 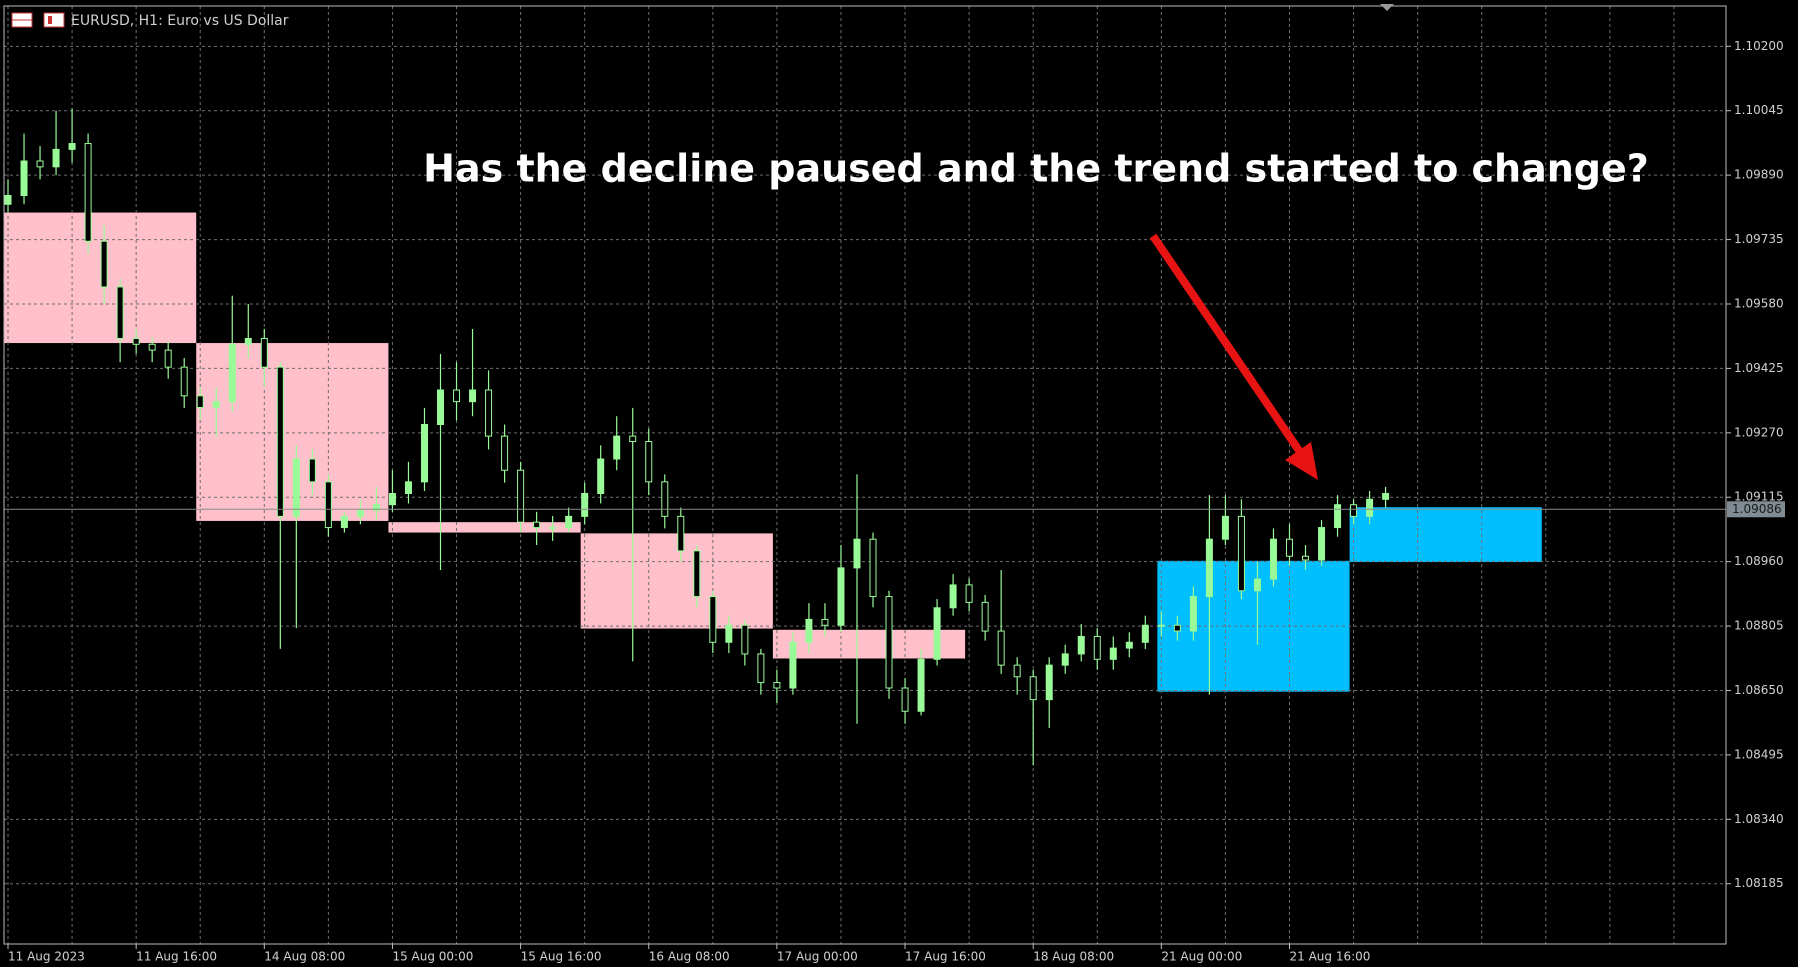 I want to click on current-price-box, so click(x=1756, y=509).